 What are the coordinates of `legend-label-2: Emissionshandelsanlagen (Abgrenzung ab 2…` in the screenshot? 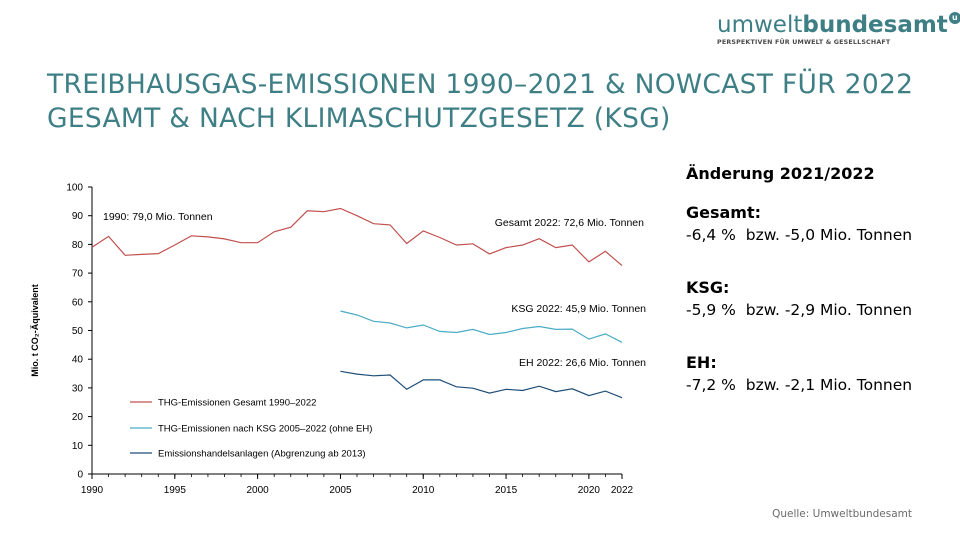 It's located at (262, 454).